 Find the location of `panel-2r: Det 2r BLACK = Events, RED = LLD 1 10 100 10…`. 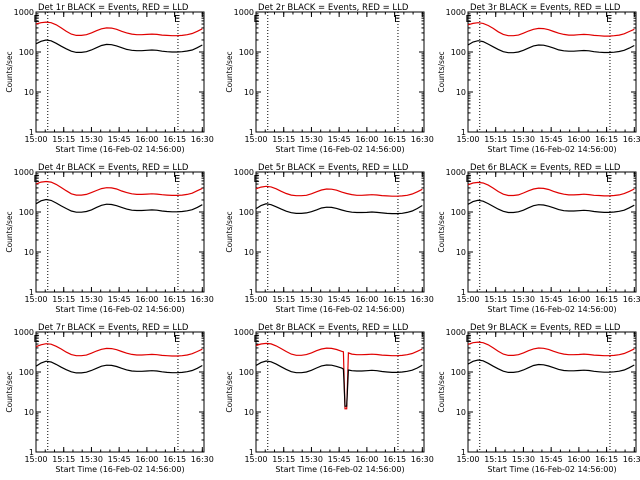

panel-2r: Det 2r BLACK = Events, RED = LLD 1 10 100 10… is located at coordinates (329, 78).